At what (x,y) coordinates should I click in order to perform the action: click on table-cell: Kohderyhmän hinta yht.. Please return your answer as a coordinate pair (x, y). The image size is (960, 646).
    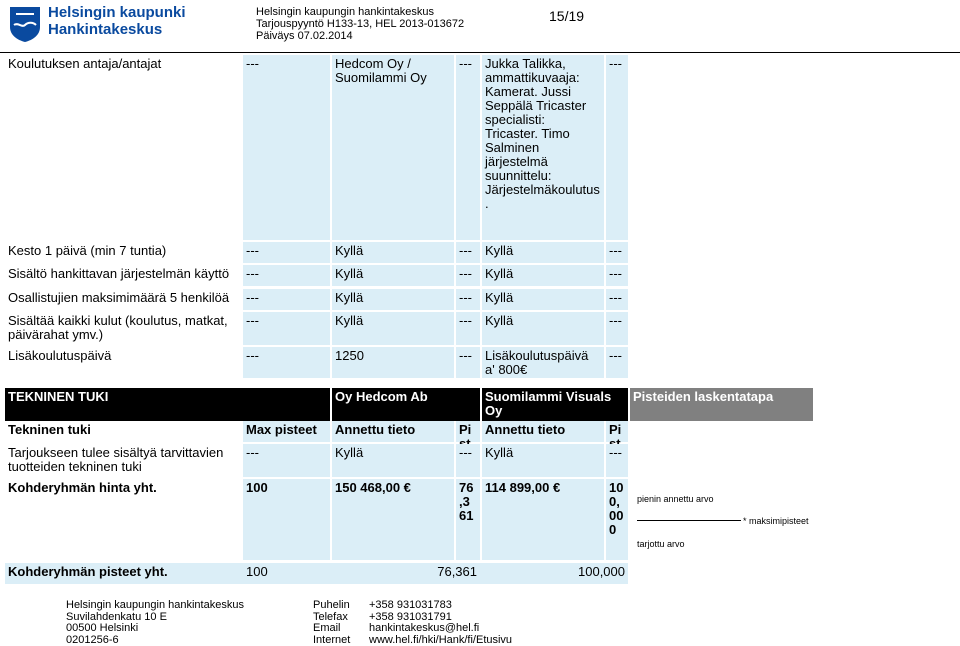
    Looking at the image, I should click on (123, 519).